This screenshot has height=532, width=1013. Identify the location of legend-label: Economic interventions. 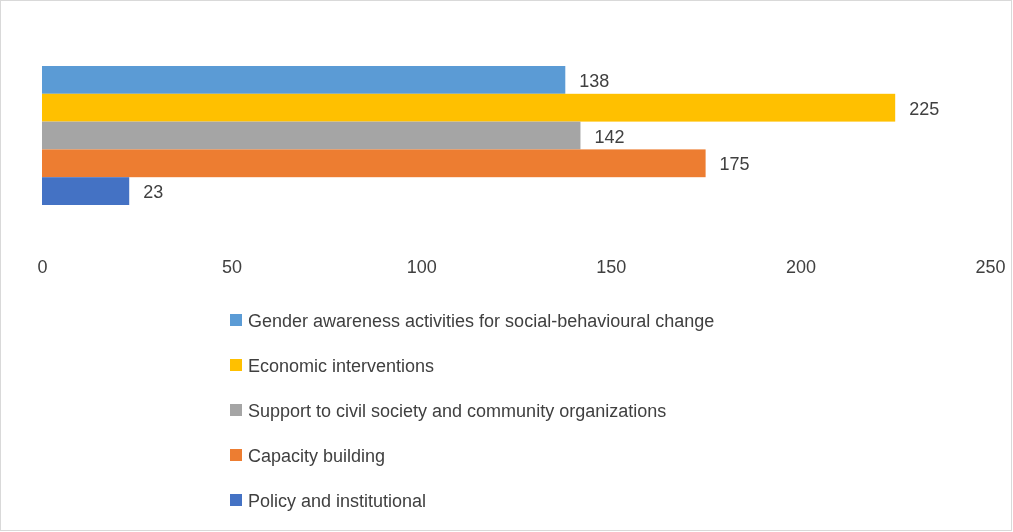
(341, 366).